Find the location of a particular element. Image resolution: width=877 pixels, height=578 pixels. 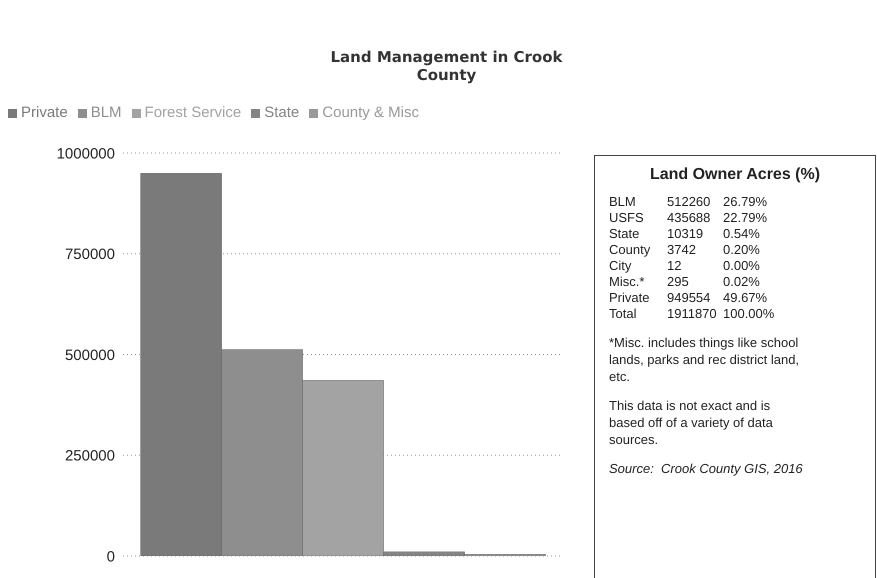

y-tick-label: 0 is located at coordinates (110, 557).